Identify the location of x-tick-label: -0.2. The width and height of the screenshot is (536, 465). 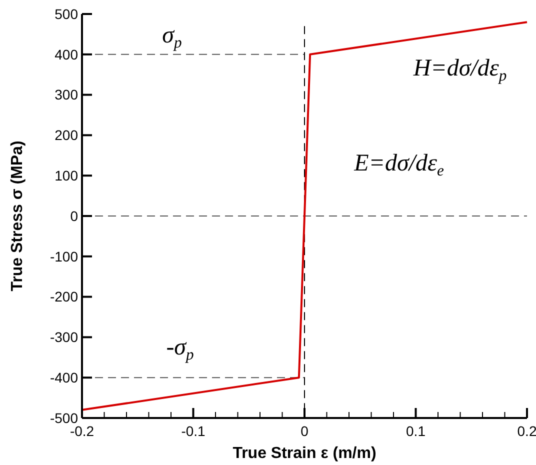
(82, 431).